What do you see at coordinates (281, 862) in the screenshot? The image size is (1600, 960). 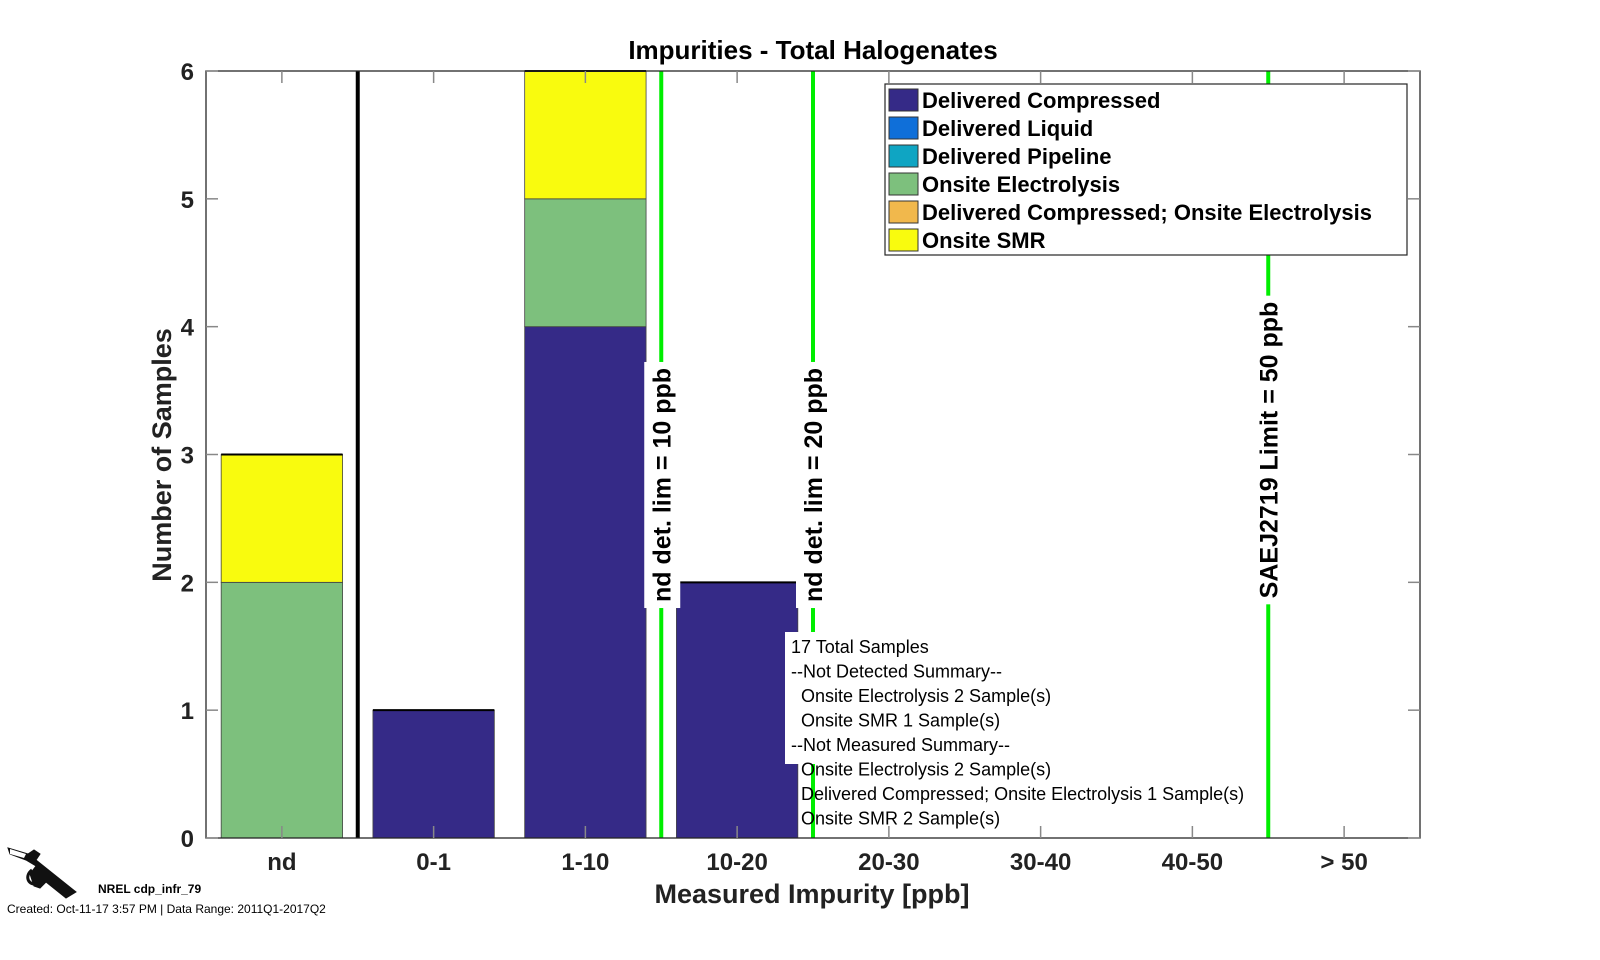 I see `x-tick-label: nd` at bounding box center [281, 862].